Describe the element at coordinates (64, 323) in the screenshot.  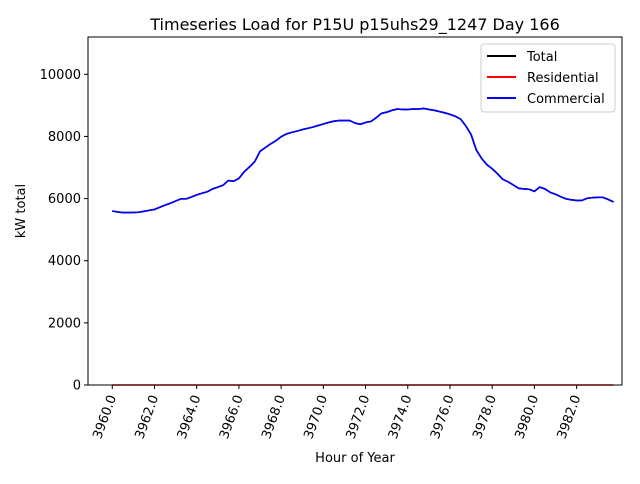
I see `y-tick-label: 2000` at that location.